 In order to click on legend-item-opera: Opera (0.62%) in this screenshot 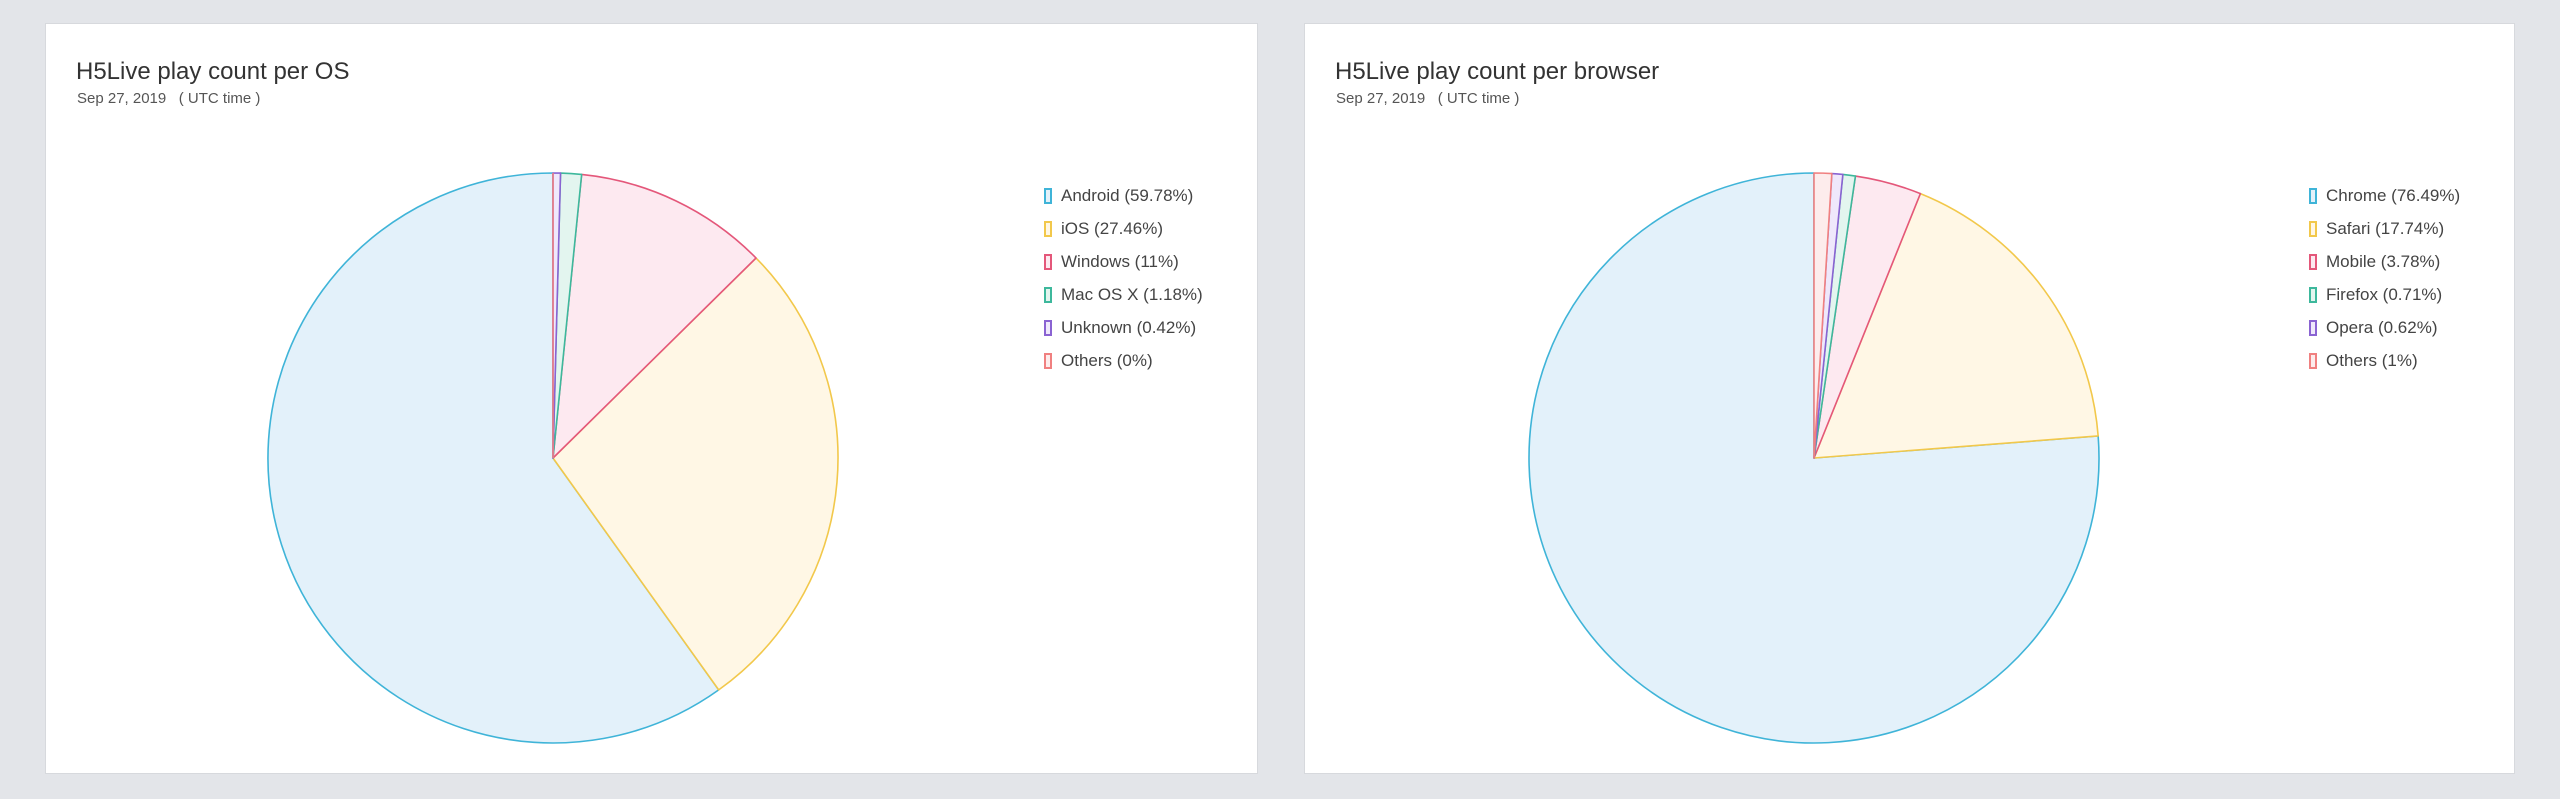, I will do `click(2384, 327)`.